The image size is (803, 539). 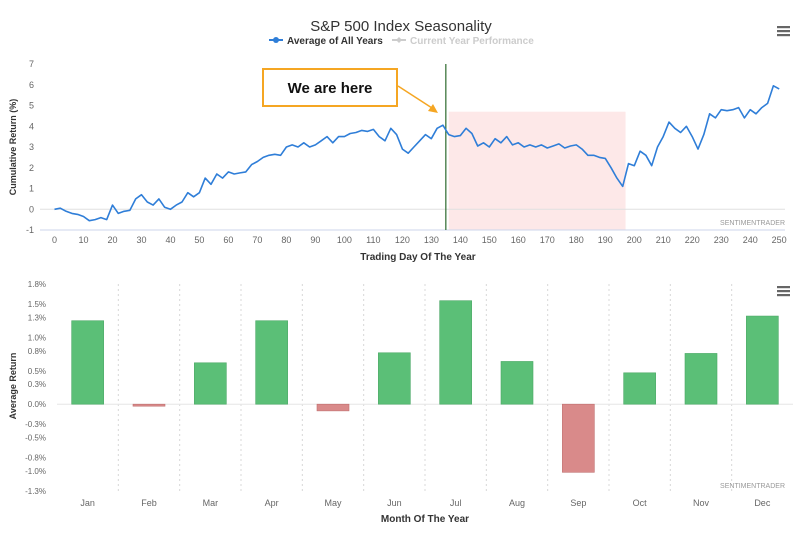 What do you see at coordinates (31, 168) in the screenshot?
I see `y-tick-label: 2` at bounding box center [31, 168].